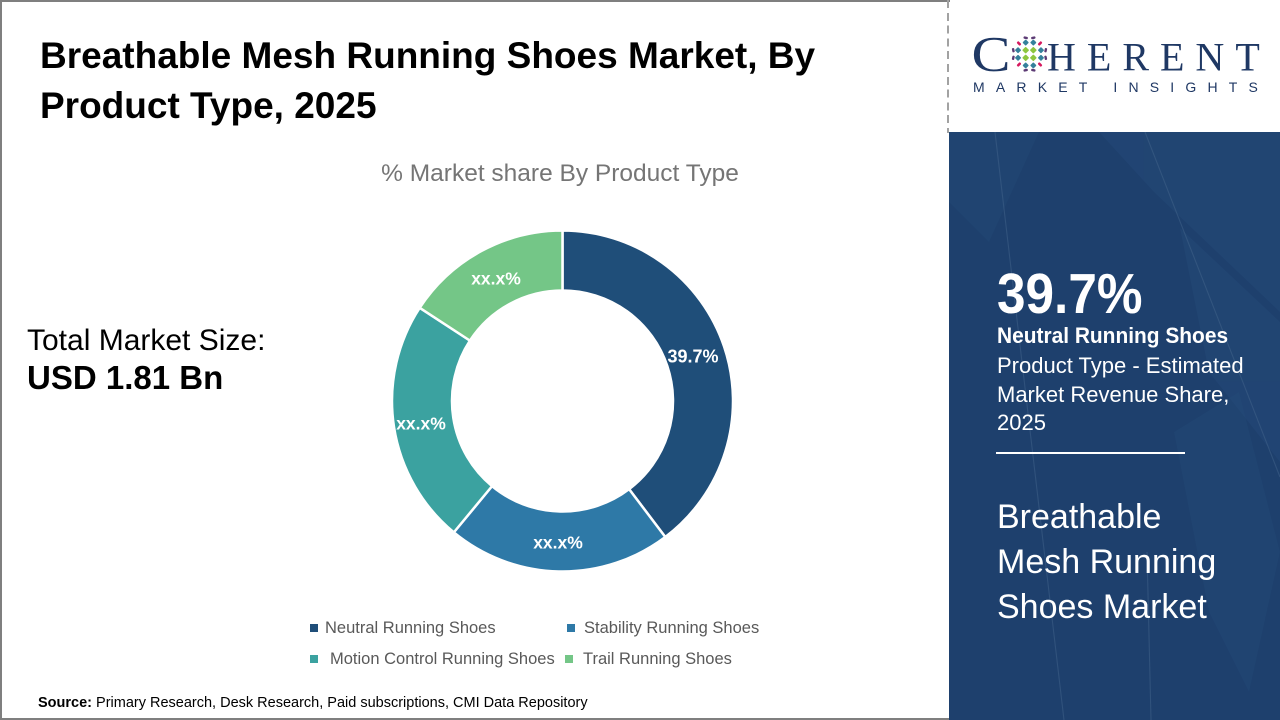 The height and width of the screenshot is (720, 1280). Describe the element at coordinates (991, 53) in the screenshot. I see `svg-text: C` at that location.